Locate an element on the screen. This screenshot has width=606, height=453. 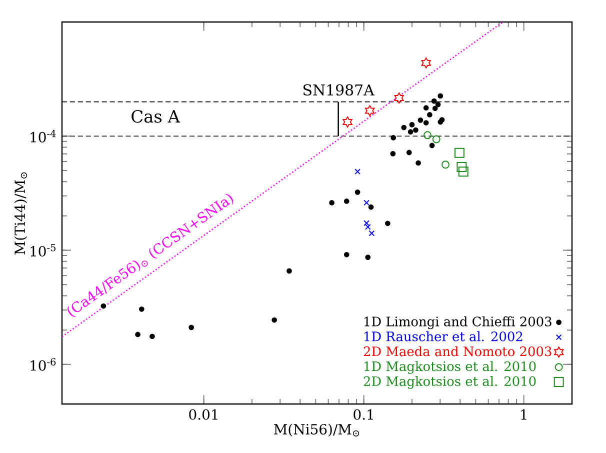
legend-label: 2D Magkotsios et al. 2010 is located at coordinates (450, 382).